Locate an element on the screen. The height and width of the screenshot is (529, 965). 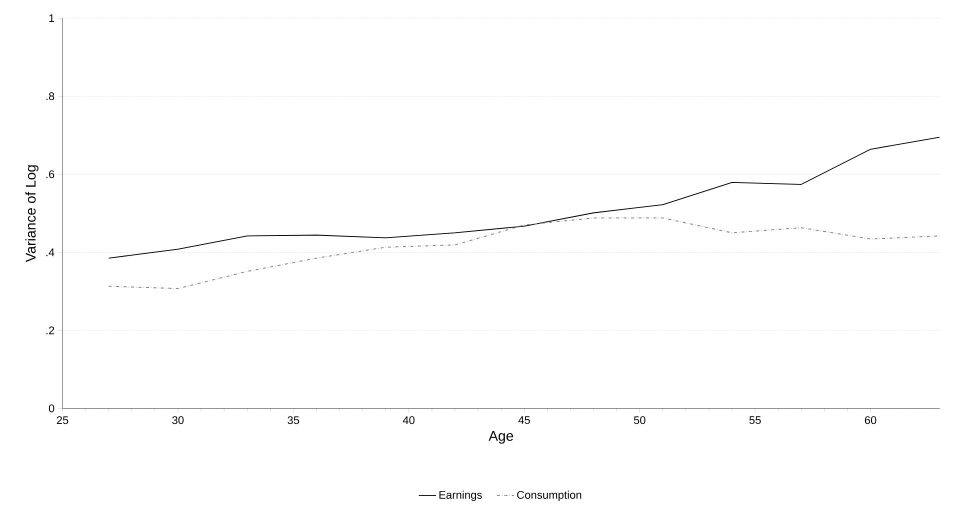
x-tick-label: 55 is located at coordinates (755, 420).